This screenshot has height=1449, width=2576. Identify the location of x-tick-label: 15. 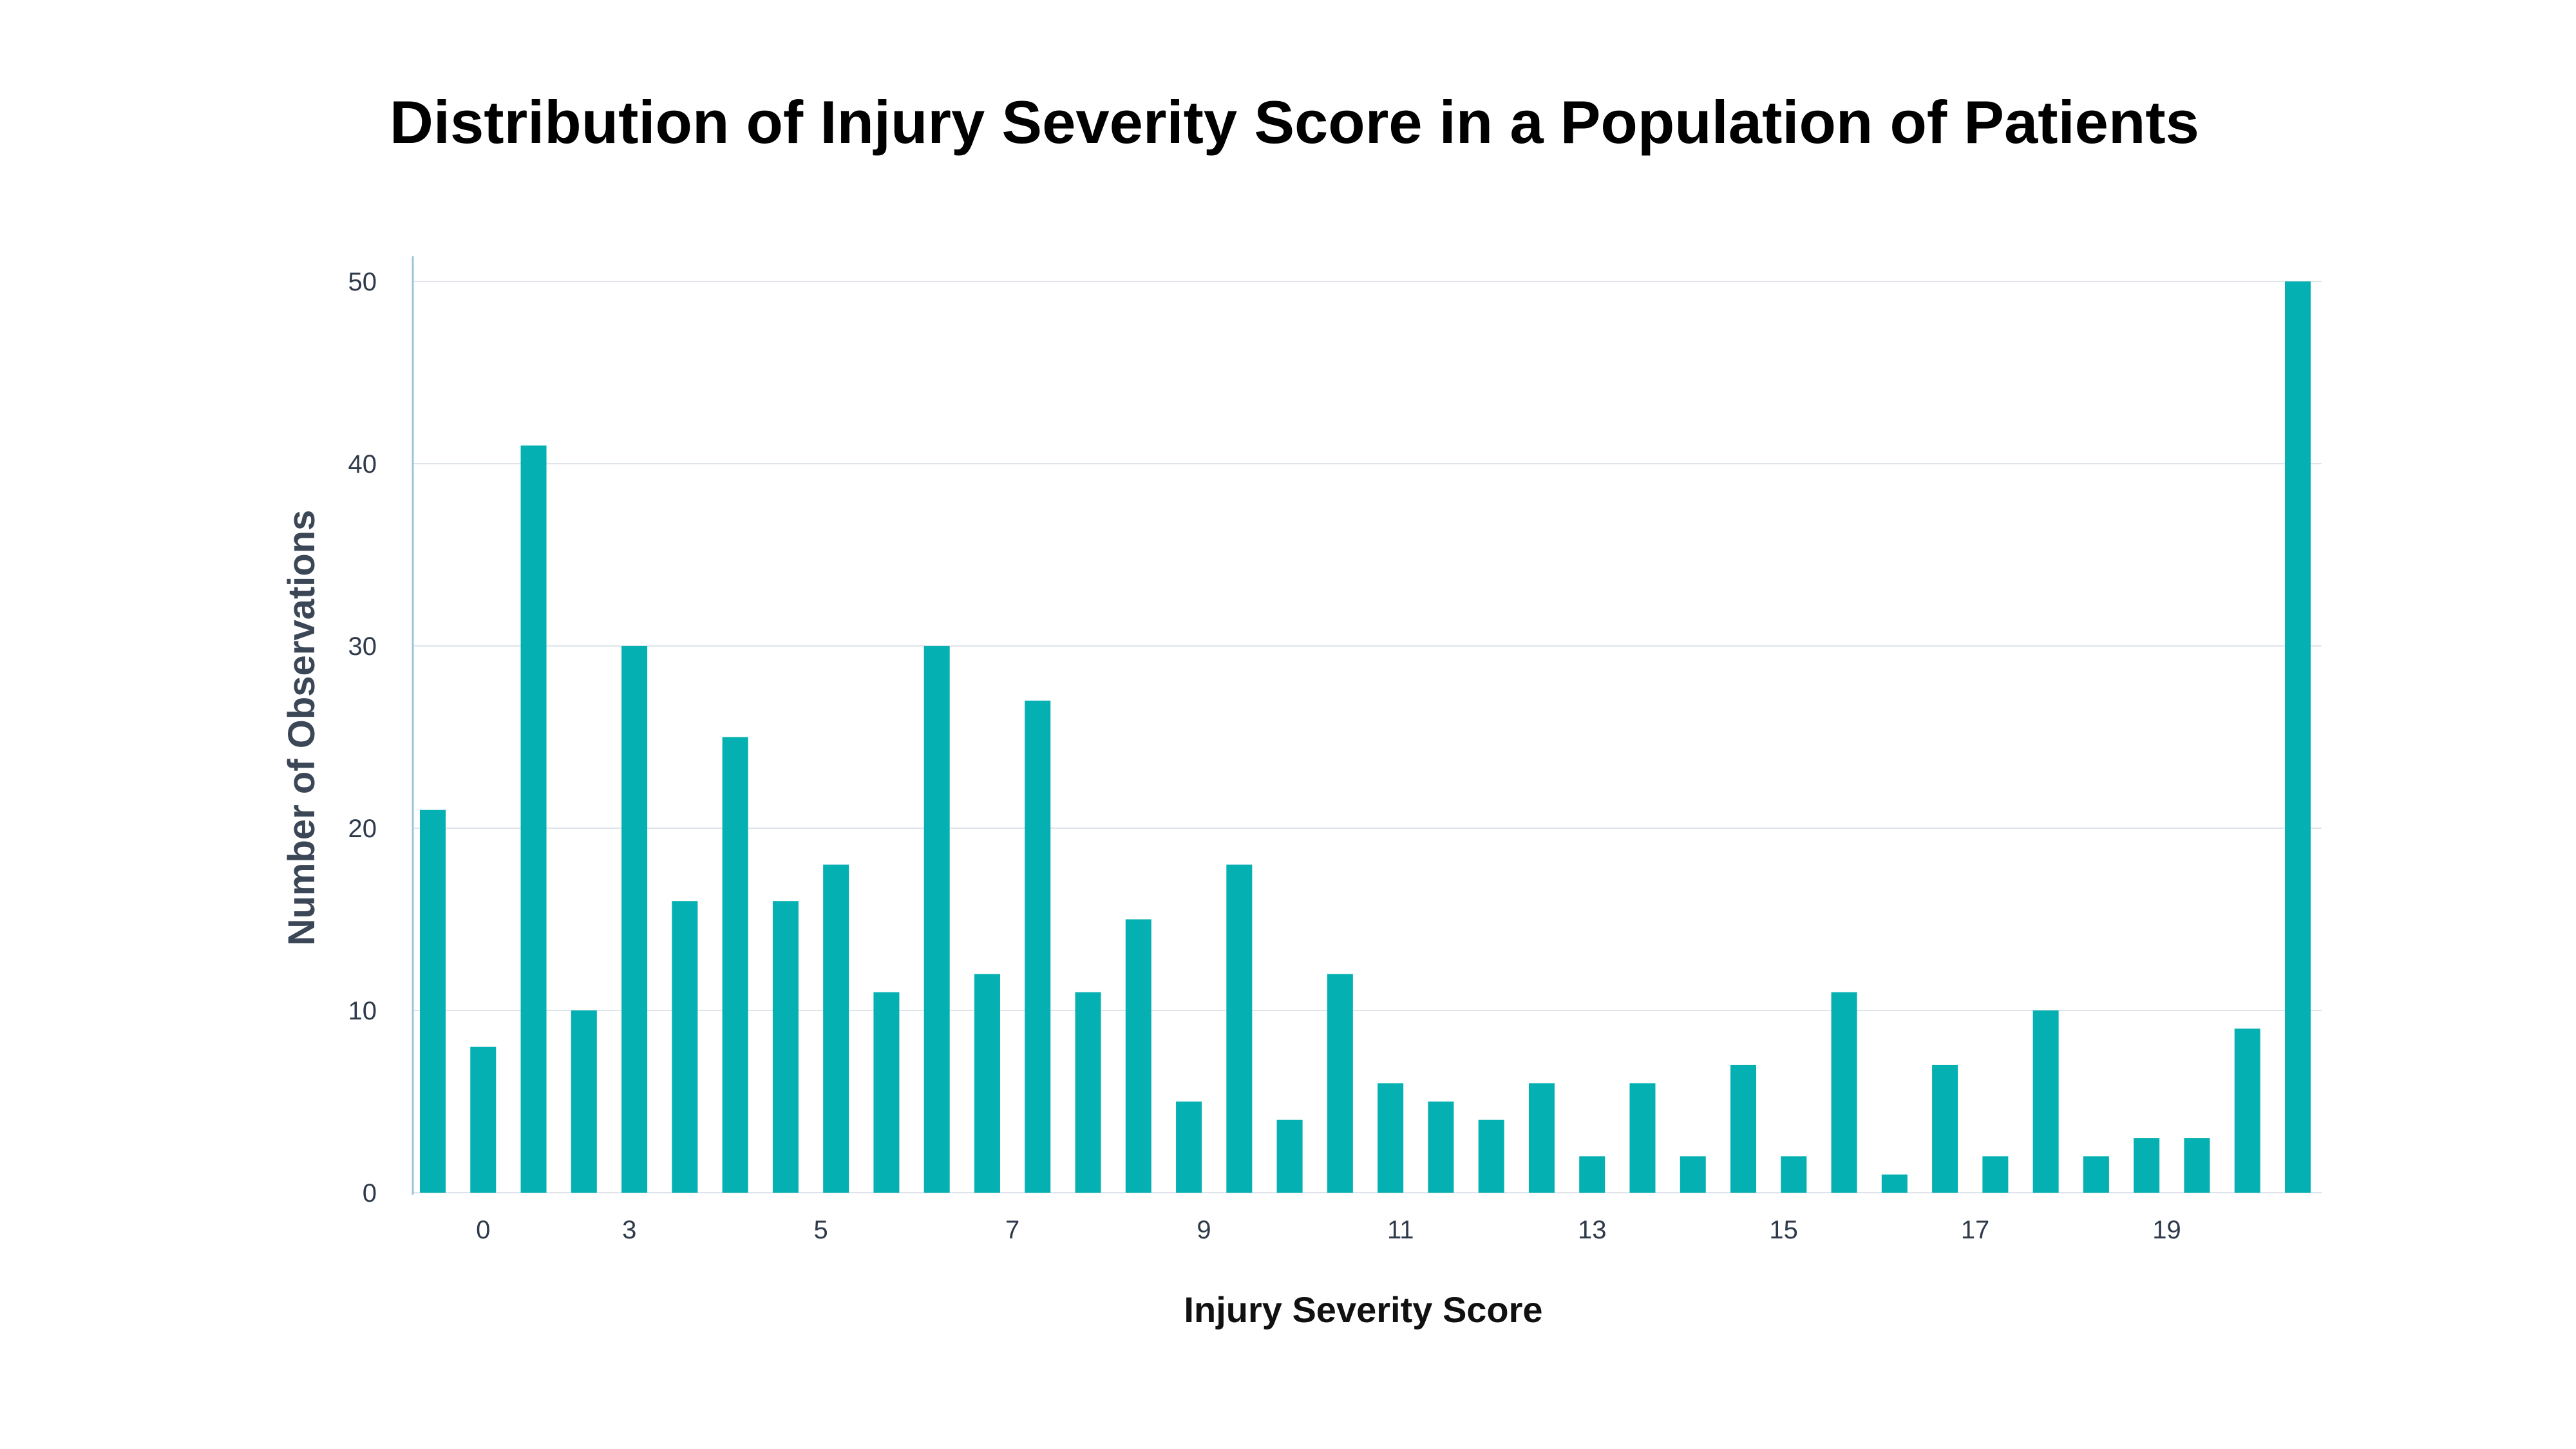
(1783, 1230).